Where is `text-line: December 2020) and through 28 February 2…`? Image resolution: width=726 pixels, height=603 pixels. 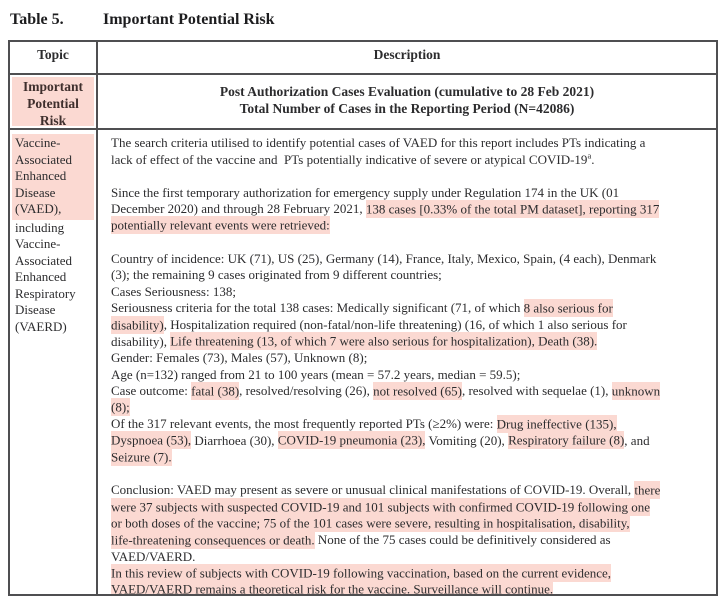
text-line: December 2020) and through 28 February 2… is located at coordinates (410, 208).